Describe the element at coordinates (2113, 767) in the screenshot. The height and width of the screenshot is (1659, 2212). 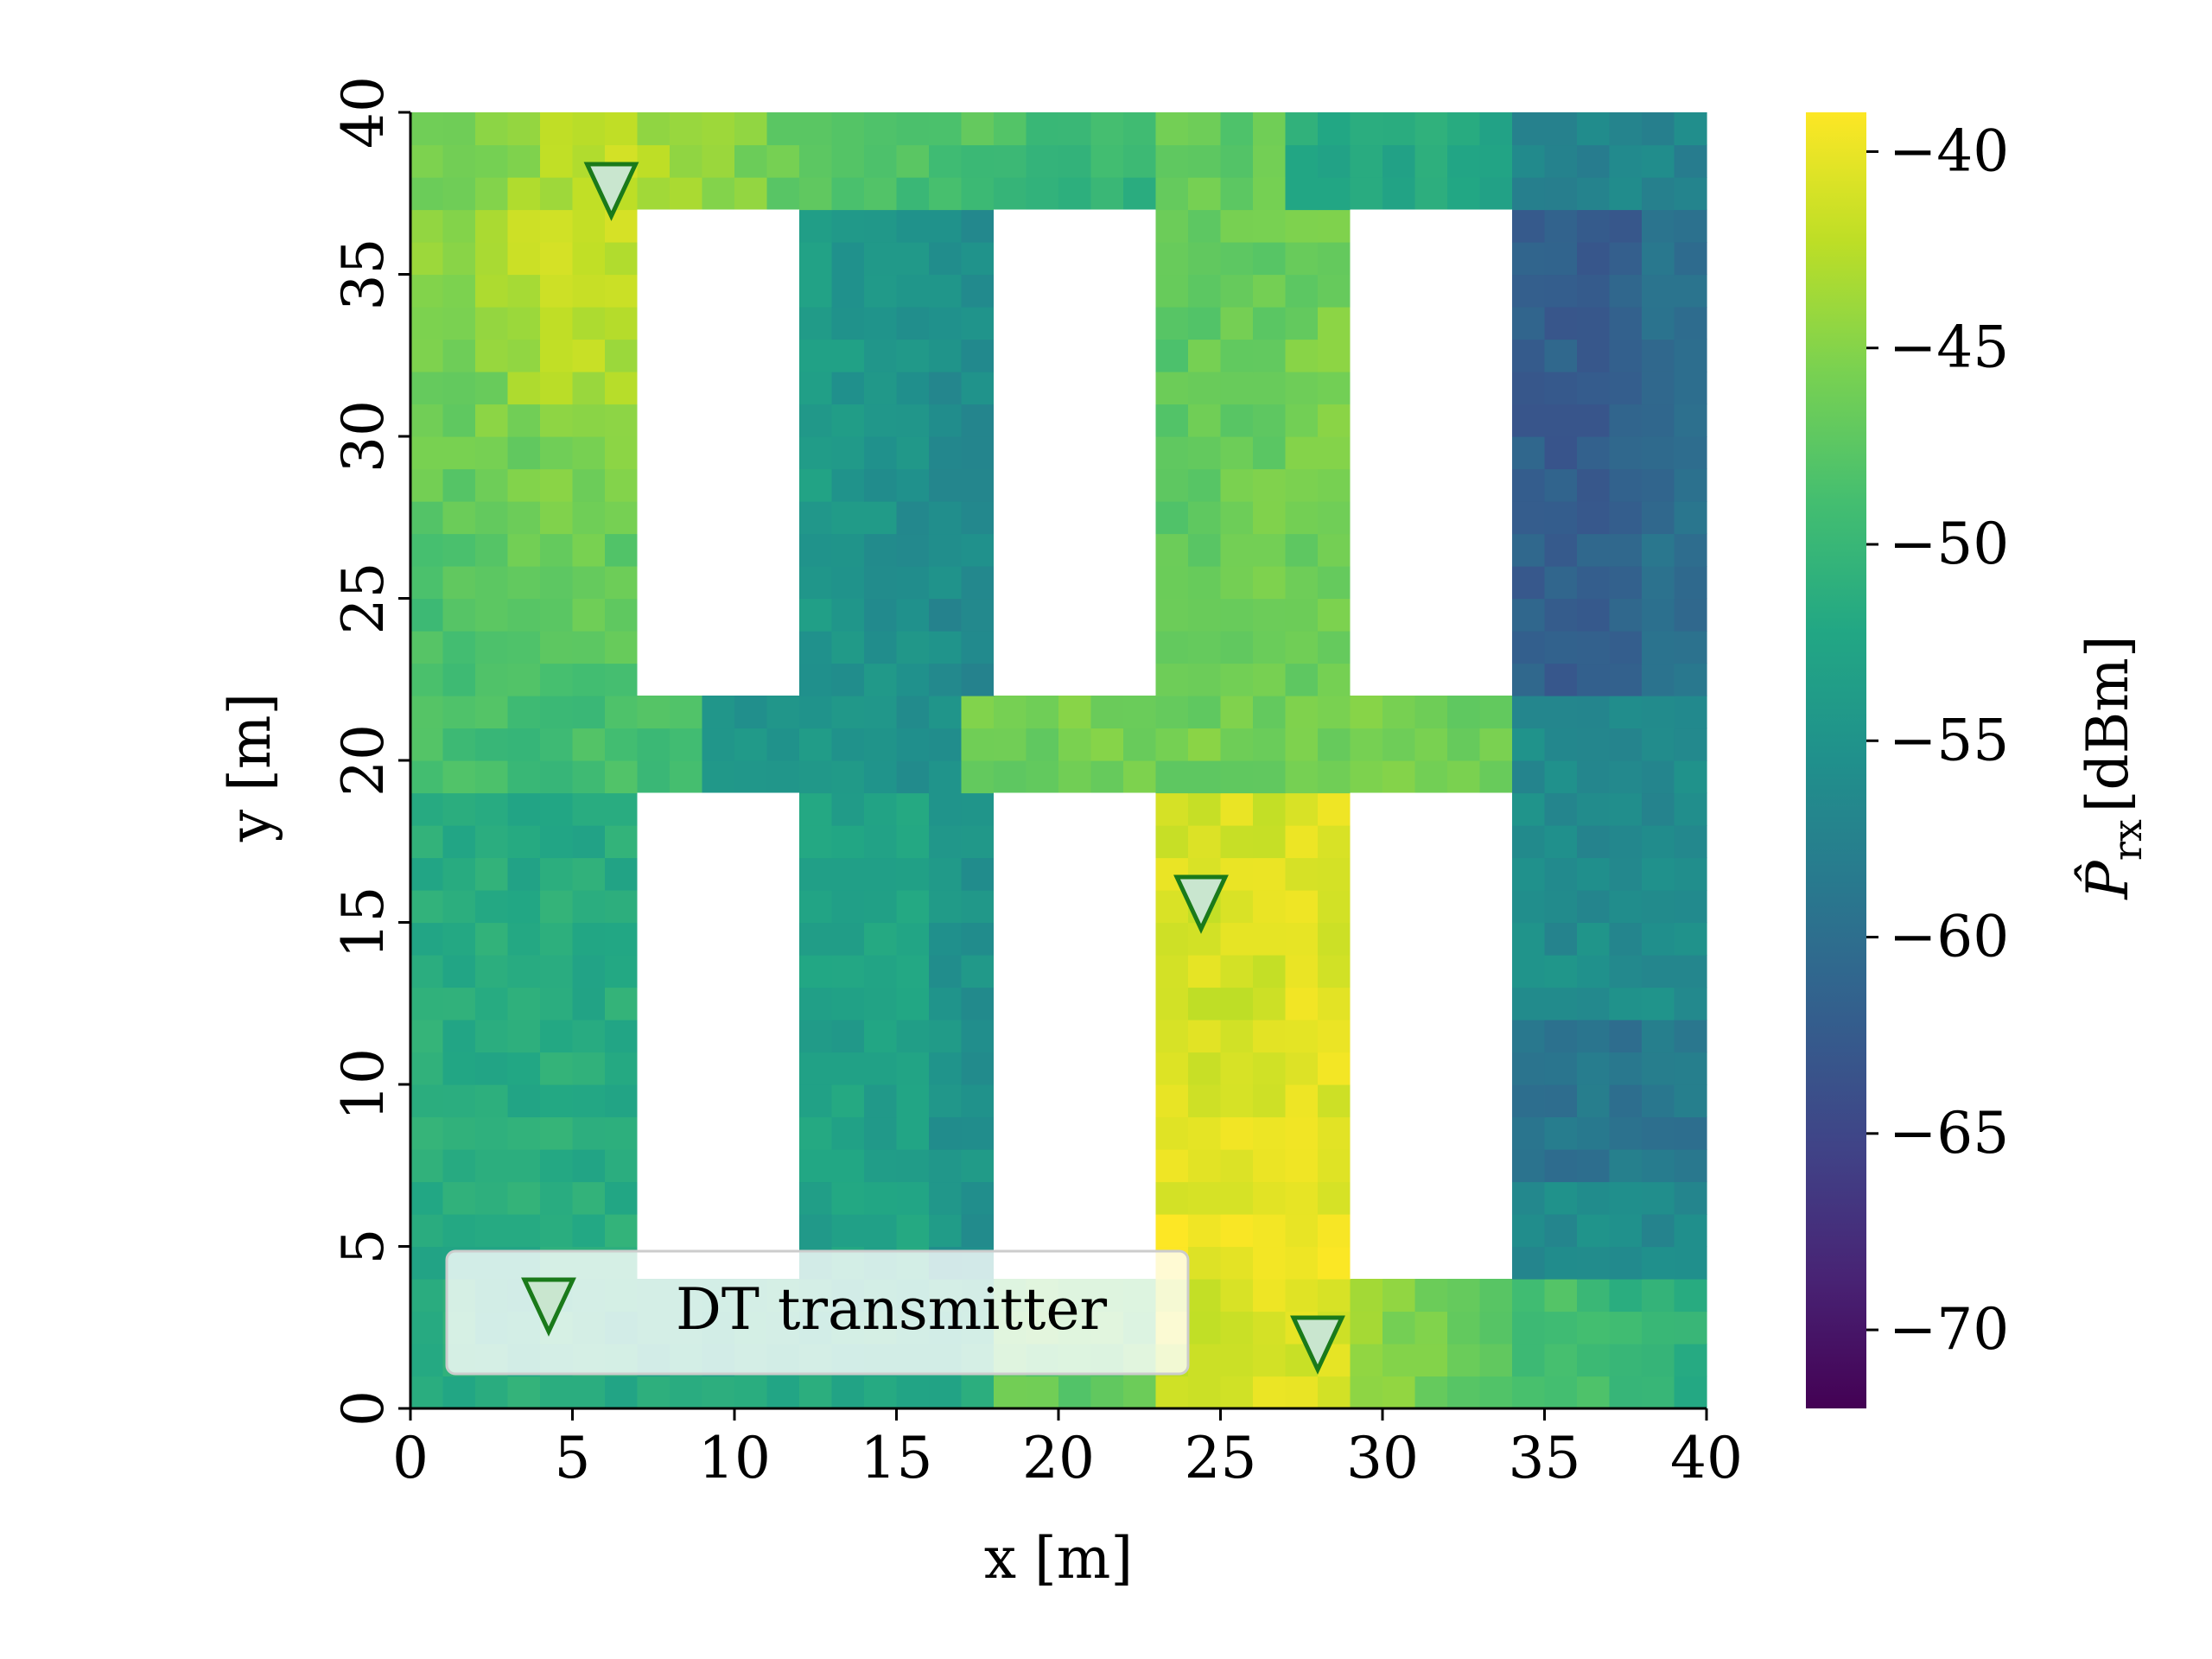
I see `svg-text:P̂rx[dBm]: P̂rx [dBm]` at that location.